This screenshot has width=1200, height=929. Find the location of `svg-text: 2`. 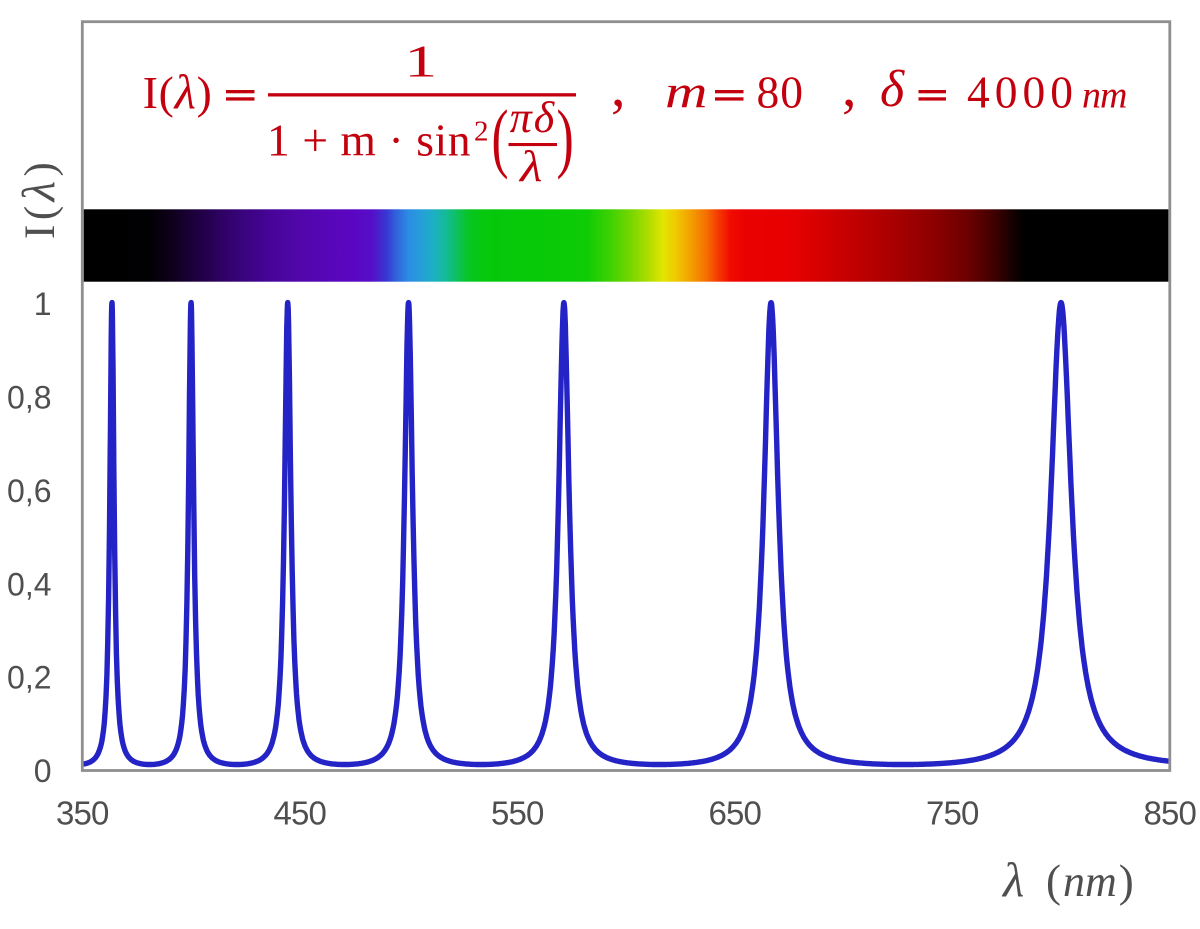

svg-text: 2 is located at coordinates (481, 132).